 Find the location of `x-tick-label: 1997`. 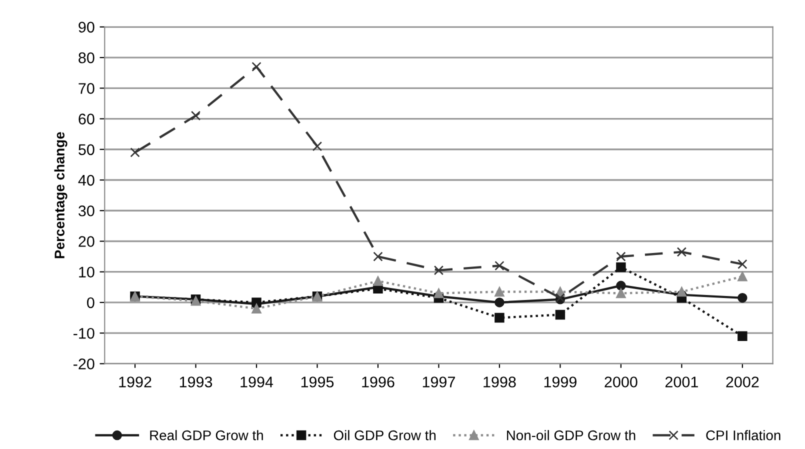

x-tick-label: 1997 is located at coordinates (438, 382).